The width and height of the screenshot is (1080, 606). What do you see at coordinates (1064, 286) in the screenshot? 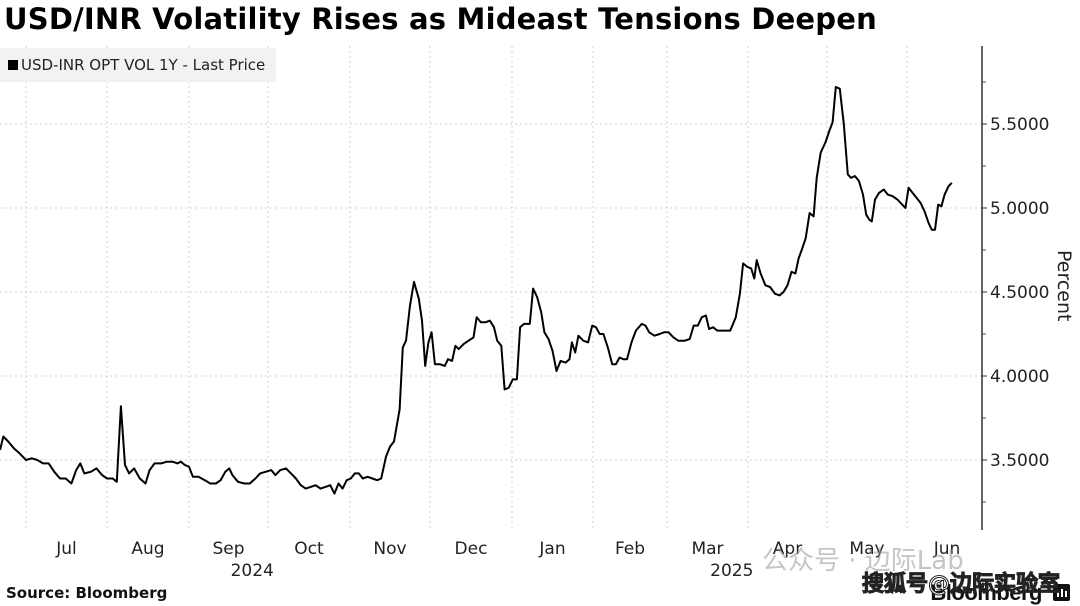
I see `y-axis-label: Percent` at bounding box center [1064, 286].